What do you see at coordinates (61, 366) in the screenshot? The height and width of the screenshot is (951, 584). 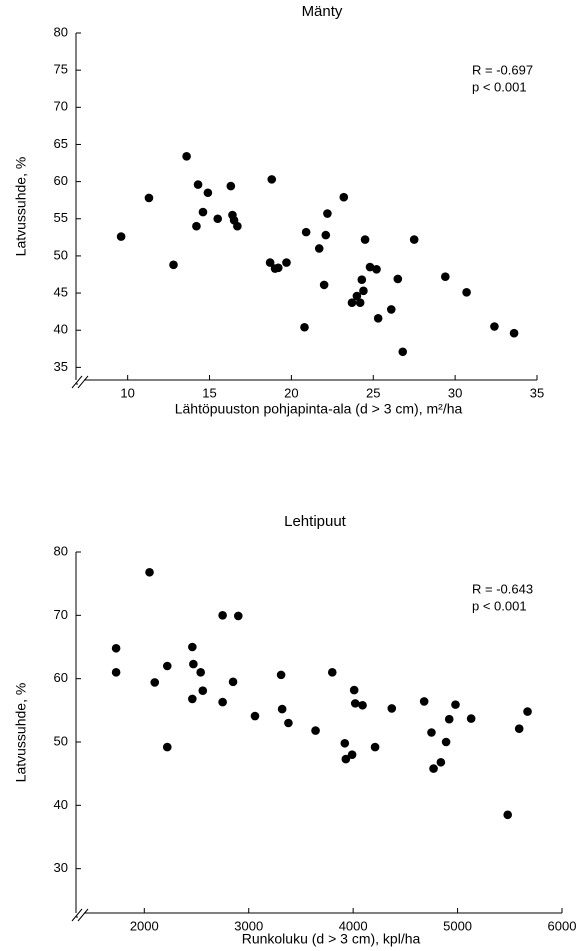 I see `y-tick-label: 35` at bounding box center [61, 366].